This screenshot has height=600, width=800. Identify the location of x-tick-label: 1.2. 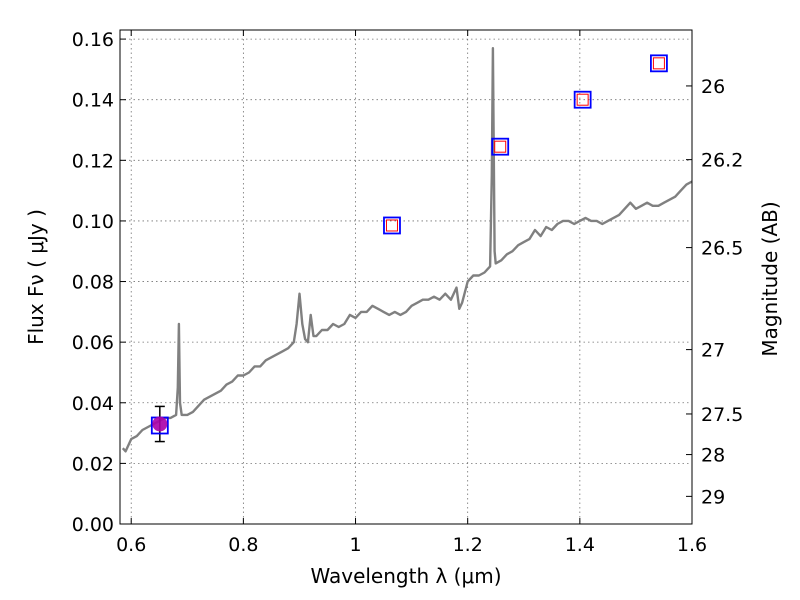
(468, 545).